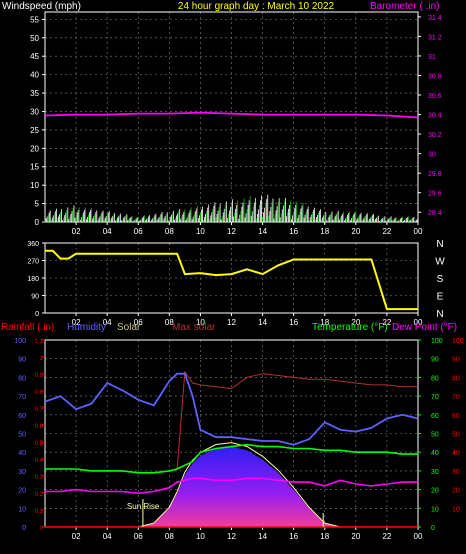  Describe the element at coordinates (76, 231) in the screenshot. I see `wind-panel-xtick-label: 02` at that location.